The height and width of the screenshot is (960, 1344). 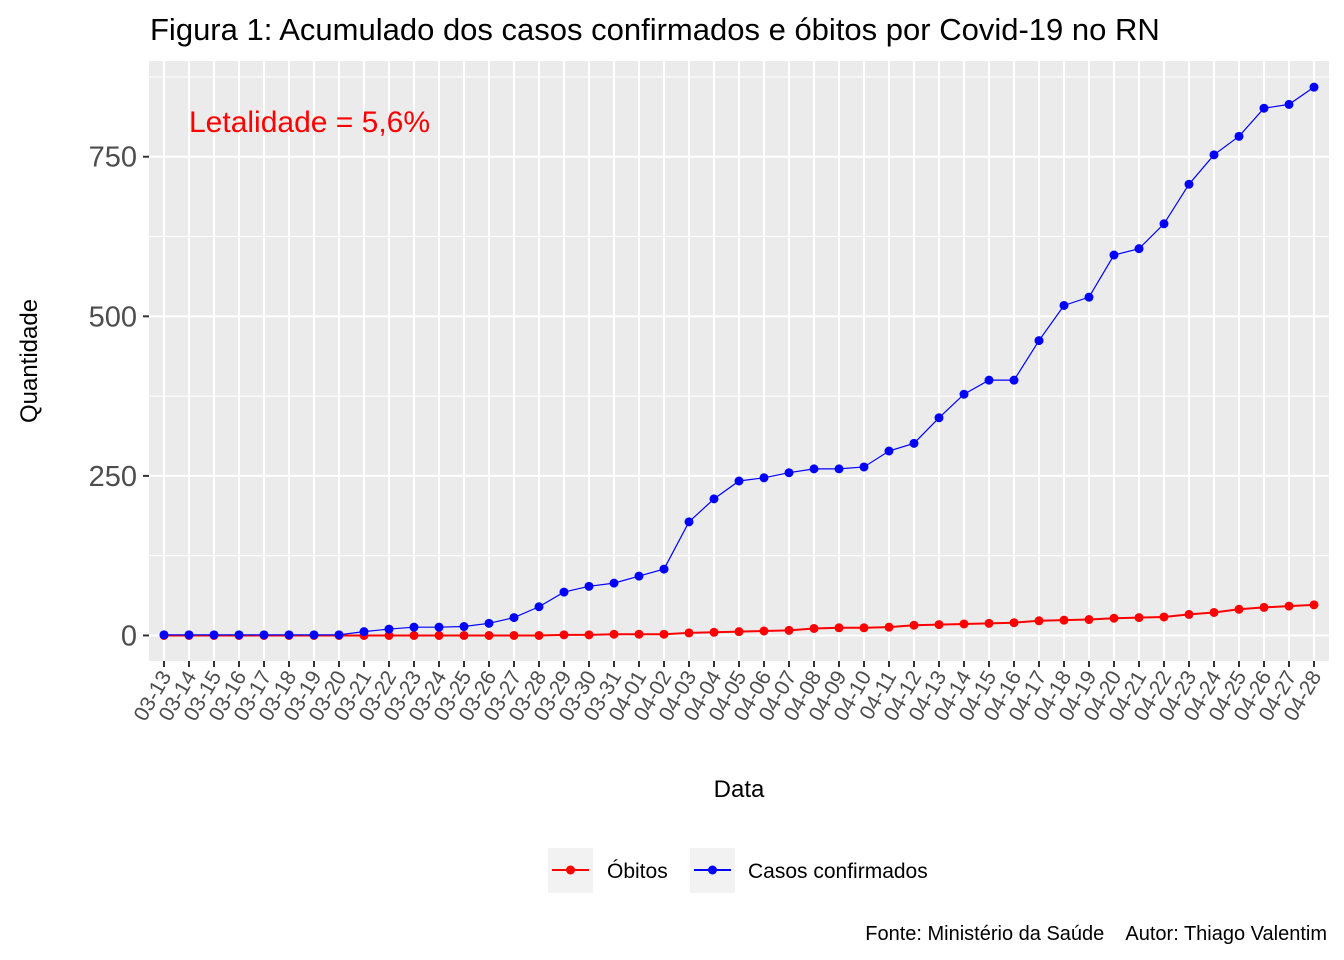 I want to click on legend-key-point, so click(x=712, y=870).